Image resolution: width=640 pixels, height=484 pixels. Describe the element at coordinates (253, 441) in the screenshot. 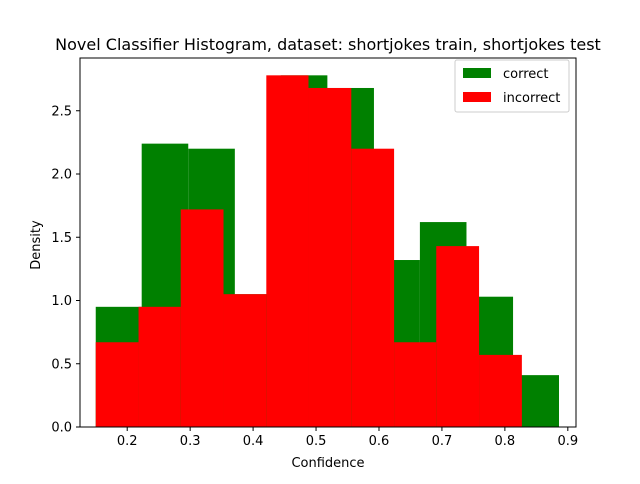

I see `x-tick-label: 0.4` at that location.